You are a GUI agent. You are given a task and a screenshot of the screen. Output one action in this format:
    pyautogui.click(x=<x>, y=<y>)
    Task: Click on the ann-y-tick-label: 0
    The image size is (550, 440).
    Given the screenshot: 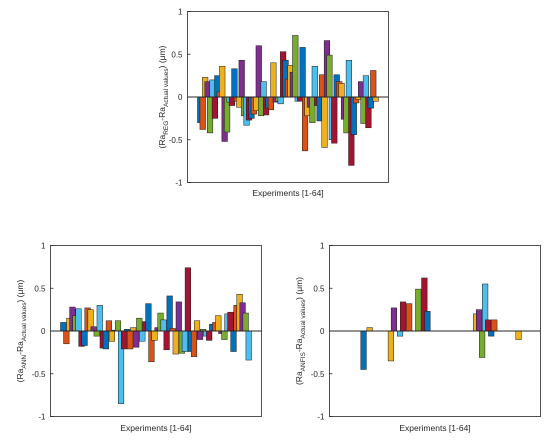 What is the action you would take?
    pyautogui.click(x=43, y=331)
    